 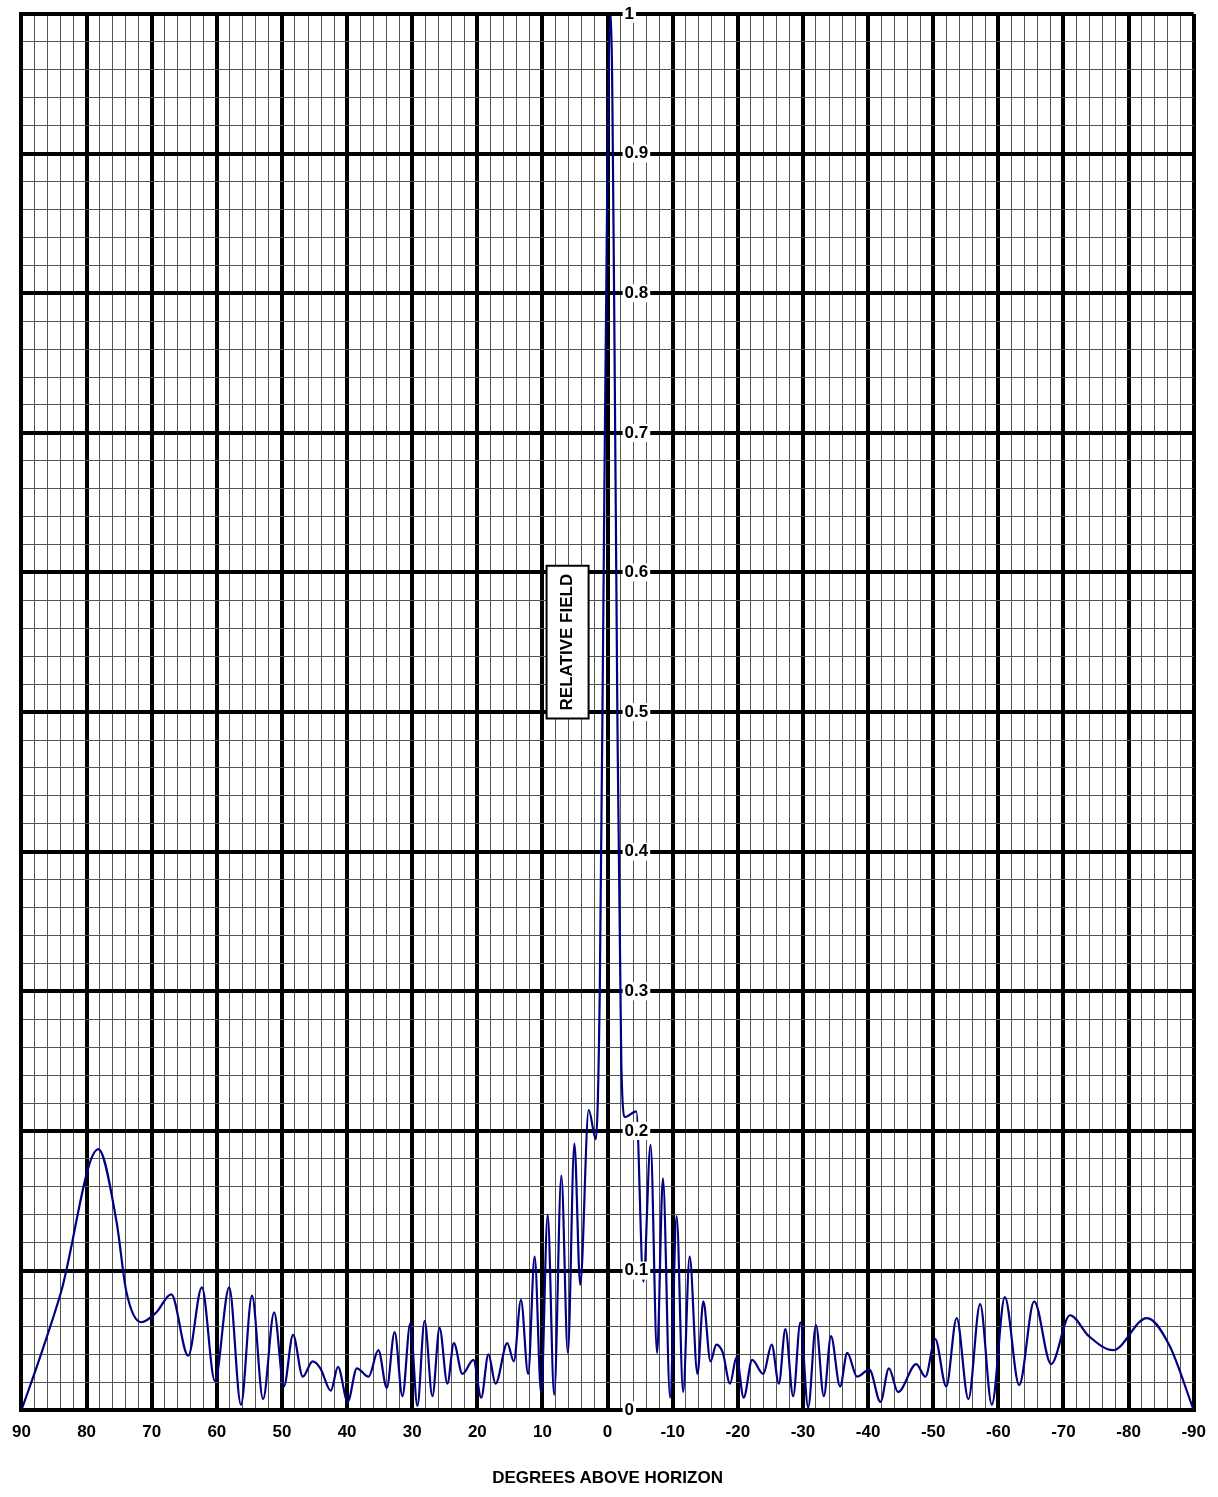 What do you see at coordinates (412, 1432) in the screenshot?
I see `x-tick-label: 30` at bounding box center [412, 1432].